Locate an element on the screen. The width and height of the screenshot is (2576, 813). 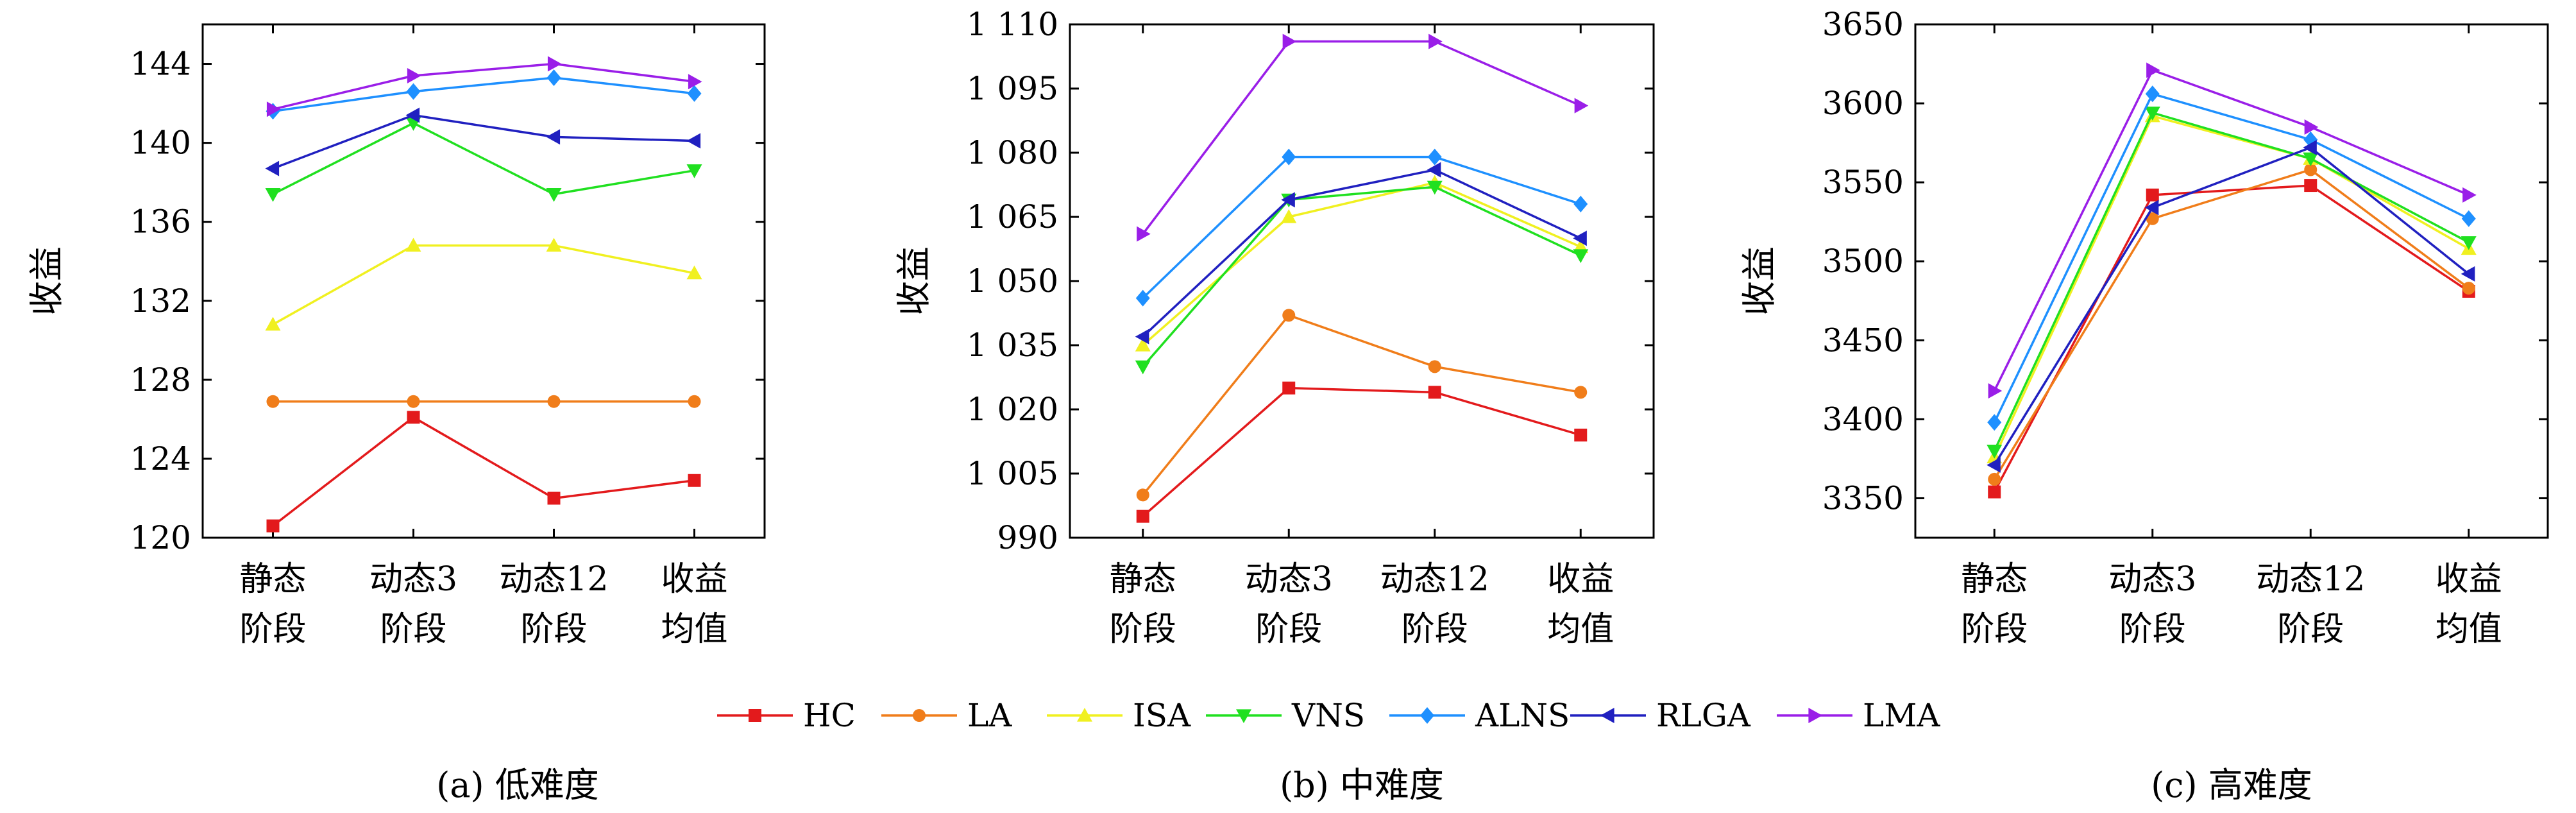
panel-subtitle: (b) 中难度 is located at coordinates (1362, 785).